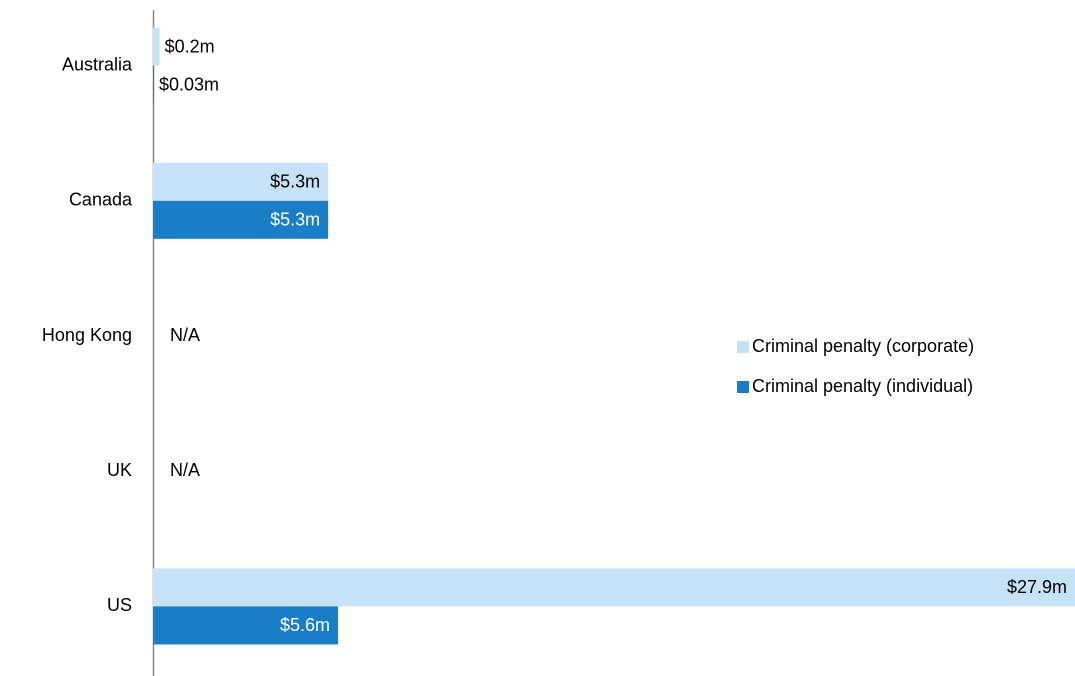 The width and height of the screenshot is (1075, 676). What do you see at coordinates (1037, 587) in the screenshot?
I see `data-label: $27.9m` at bounding box center [1037, 587].